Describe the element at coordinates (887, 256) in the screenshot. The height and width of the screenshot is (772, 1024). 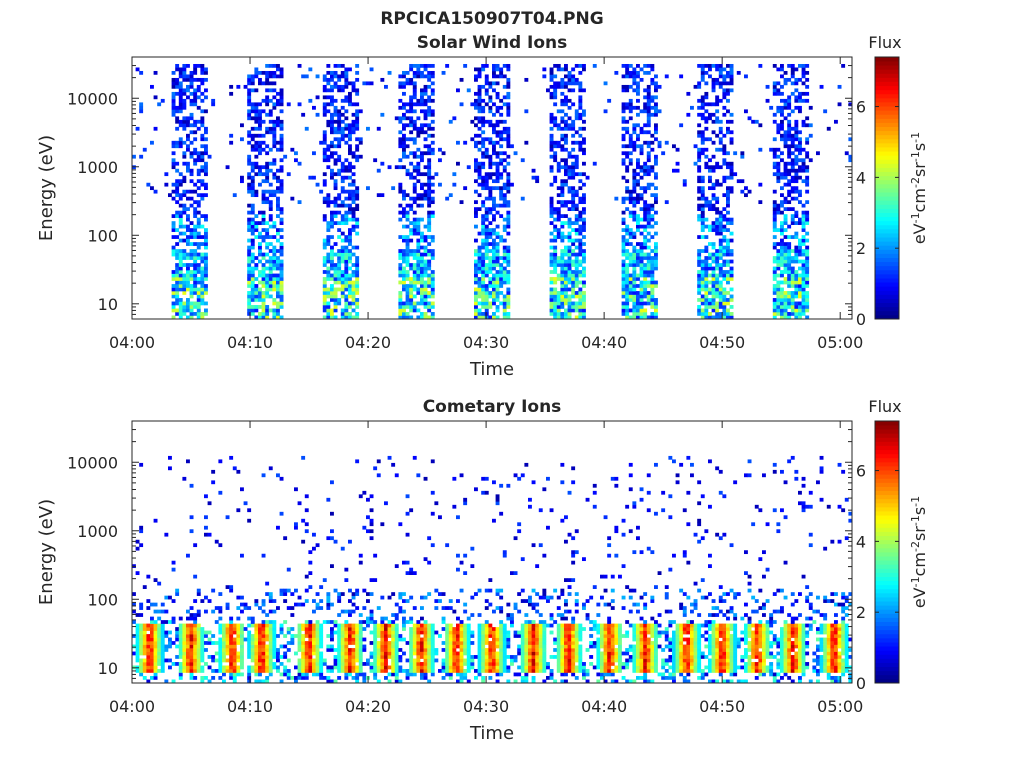
I see `colorbar-swatch` at that location.